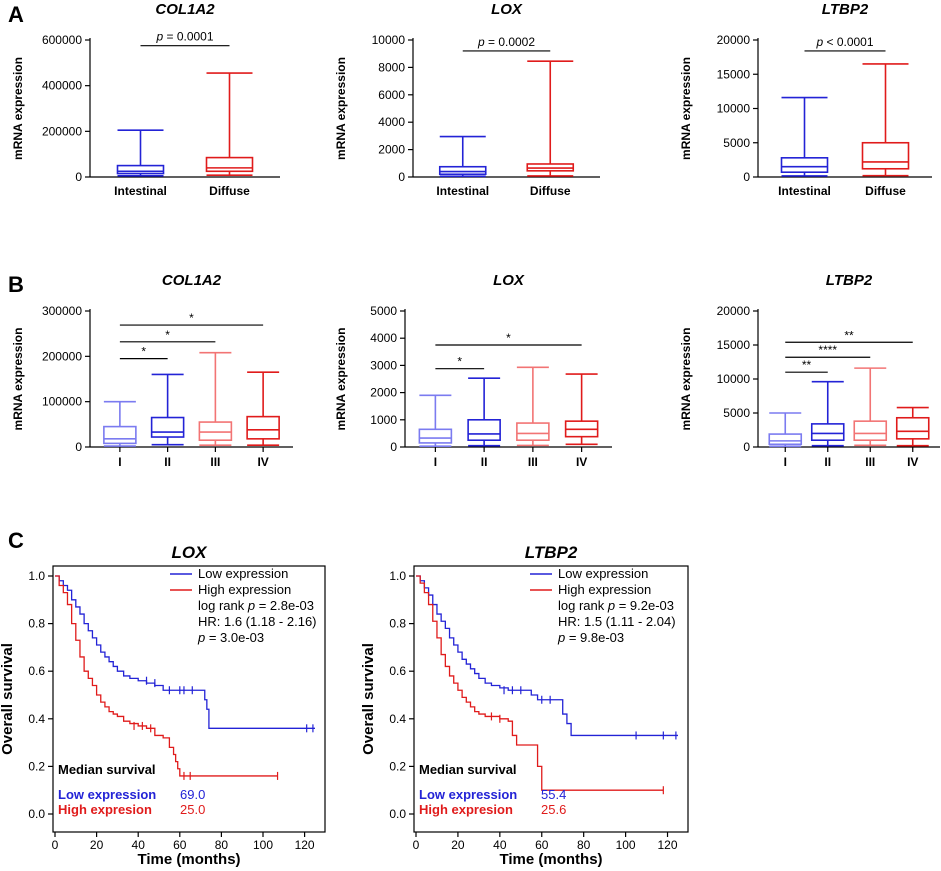 This screenshot has width=941, height=871. Describe the element at coordinates (107, 794) in the screenshot. I see `median-label: Low expression` at that location.